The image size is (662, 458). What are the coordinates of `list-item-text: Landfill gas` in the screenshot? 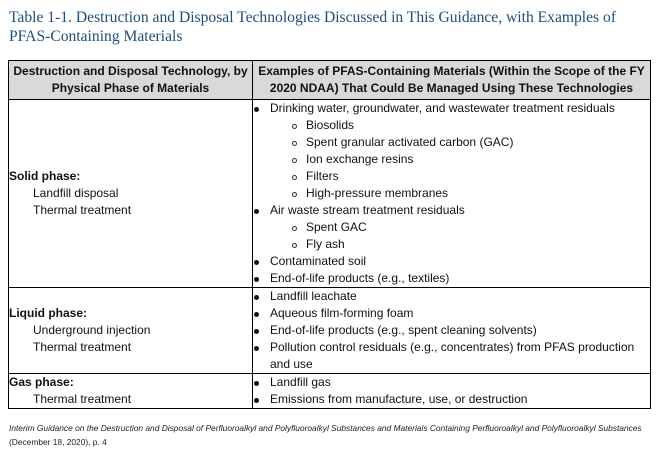 It's located at (300, 382).